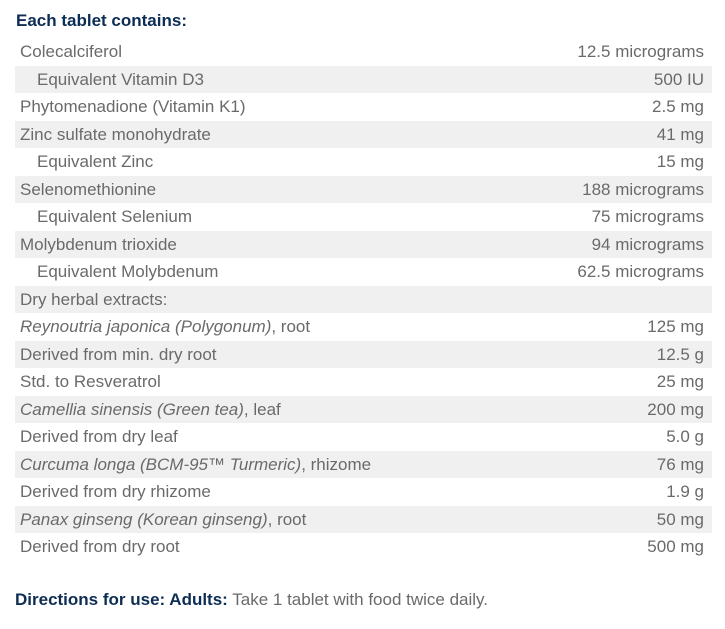 The image size is (725, 629). Describe the element at coordinates (363, 217) in the screenshot. I see `table-row: Equivalent Selenium 75 micrograms` at that location.